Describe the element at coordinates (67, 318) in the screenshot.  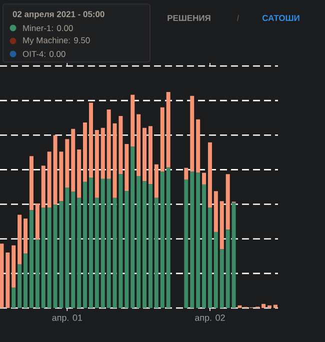
I see `x-tick-label: апр. 01` at that location.